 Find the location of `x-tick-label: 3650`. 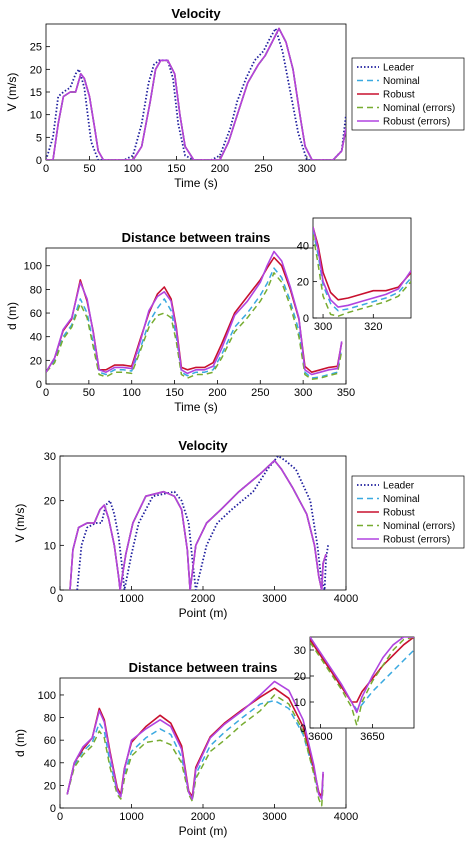

x-tick-label: 3650 is located at coordinates (372, 737).